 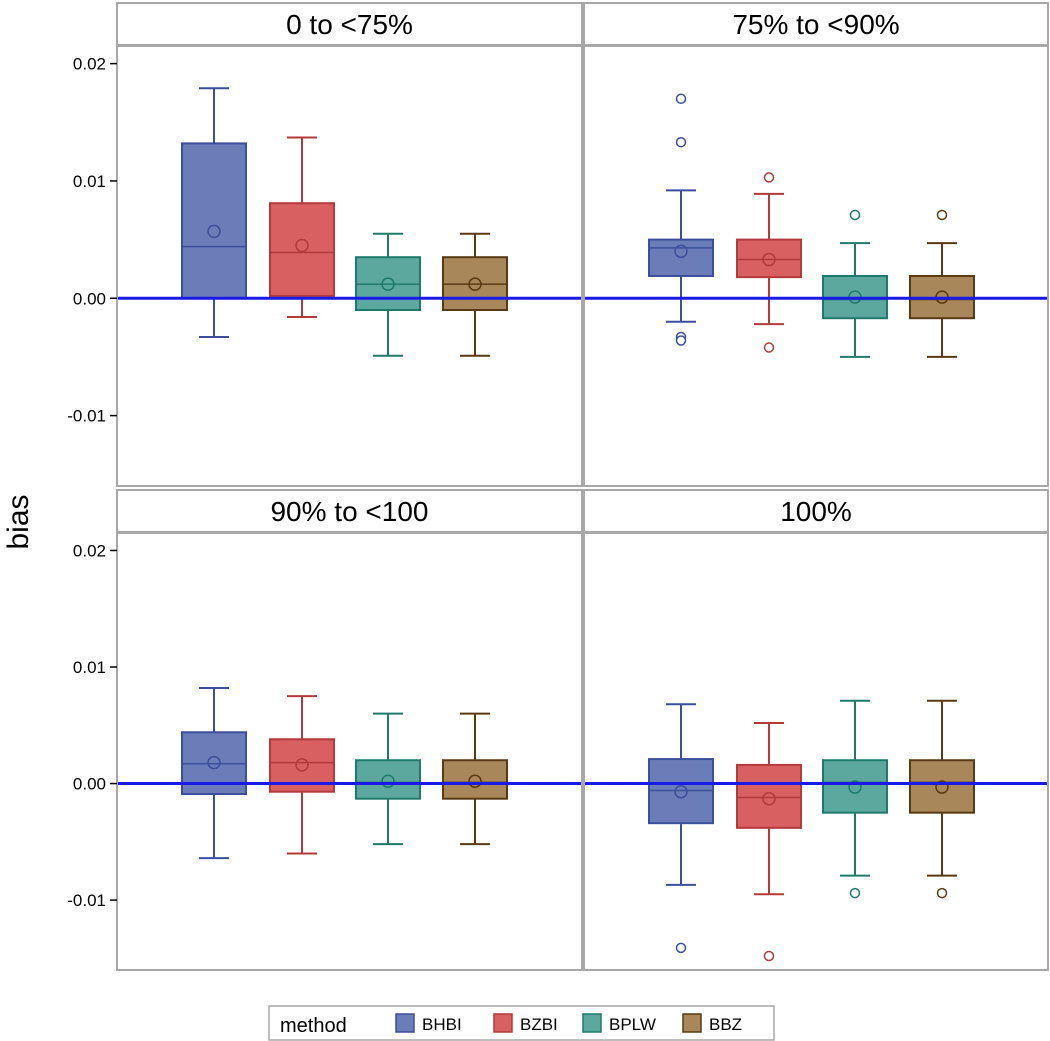 I want to click on legend: method BHBI BZBI BPLW BBZ, so click(x=521, y=1023).